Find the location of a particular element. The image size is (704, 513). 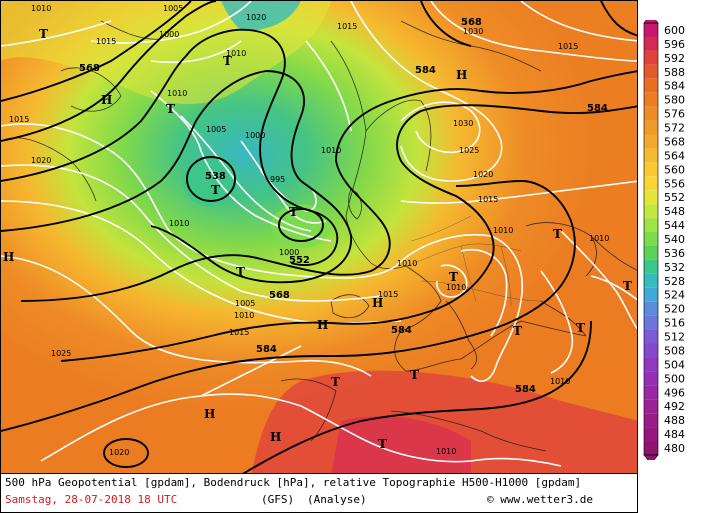

legend-tick-label: 492 is located at coordinates (674, 406).